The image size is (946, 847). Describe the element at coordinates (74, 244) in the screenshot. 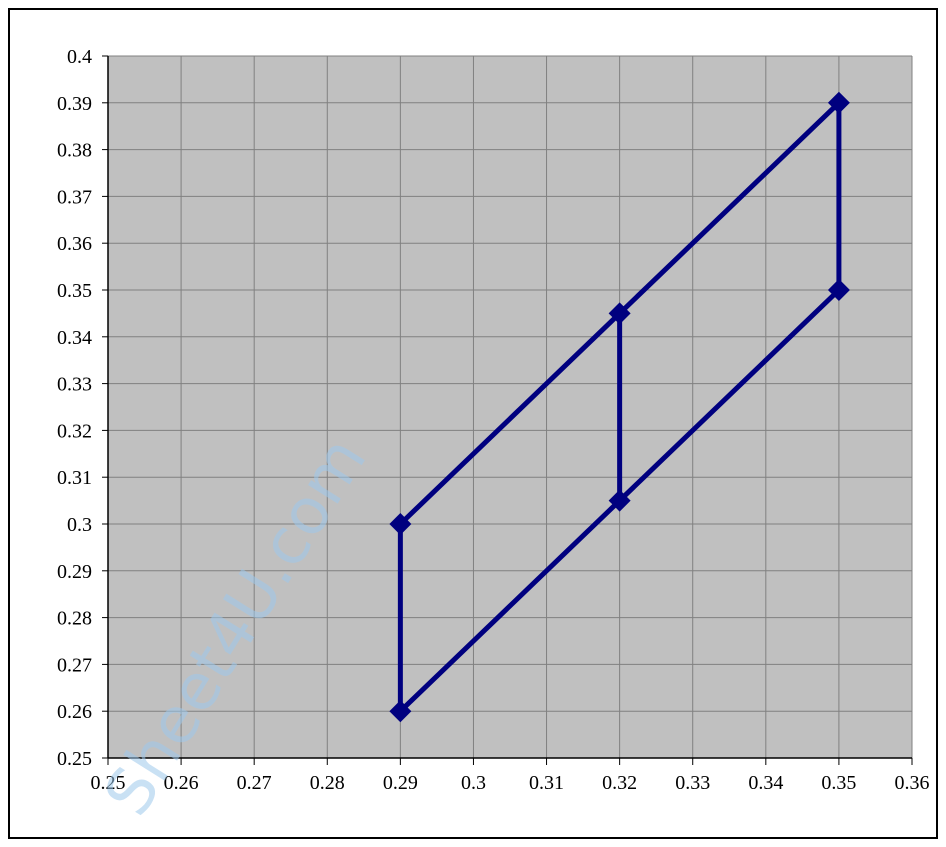

I see `y-tick-label: 0.36` at that location.